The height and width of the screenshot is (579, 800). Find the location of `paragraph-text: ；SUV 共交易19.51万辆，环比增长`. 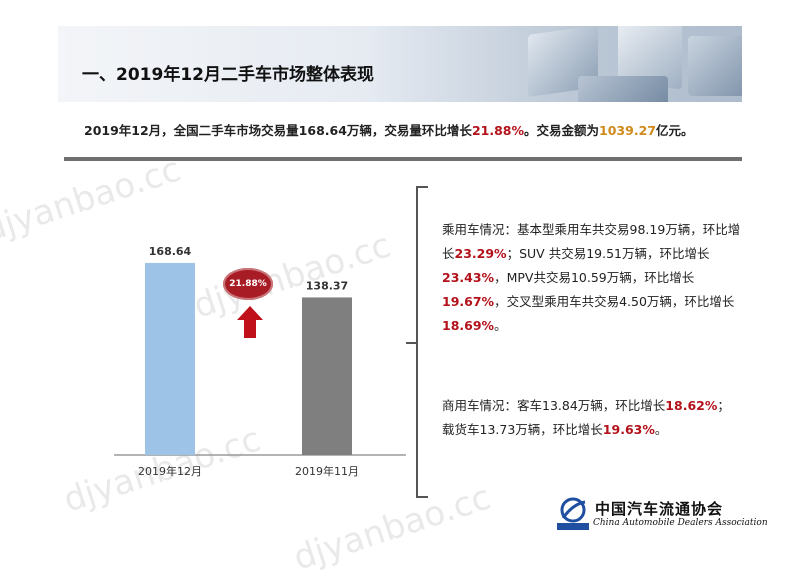

paragraph-text: ；SUV 共交易19.51万辆，环比增长 is located at coordinates (608, 253).